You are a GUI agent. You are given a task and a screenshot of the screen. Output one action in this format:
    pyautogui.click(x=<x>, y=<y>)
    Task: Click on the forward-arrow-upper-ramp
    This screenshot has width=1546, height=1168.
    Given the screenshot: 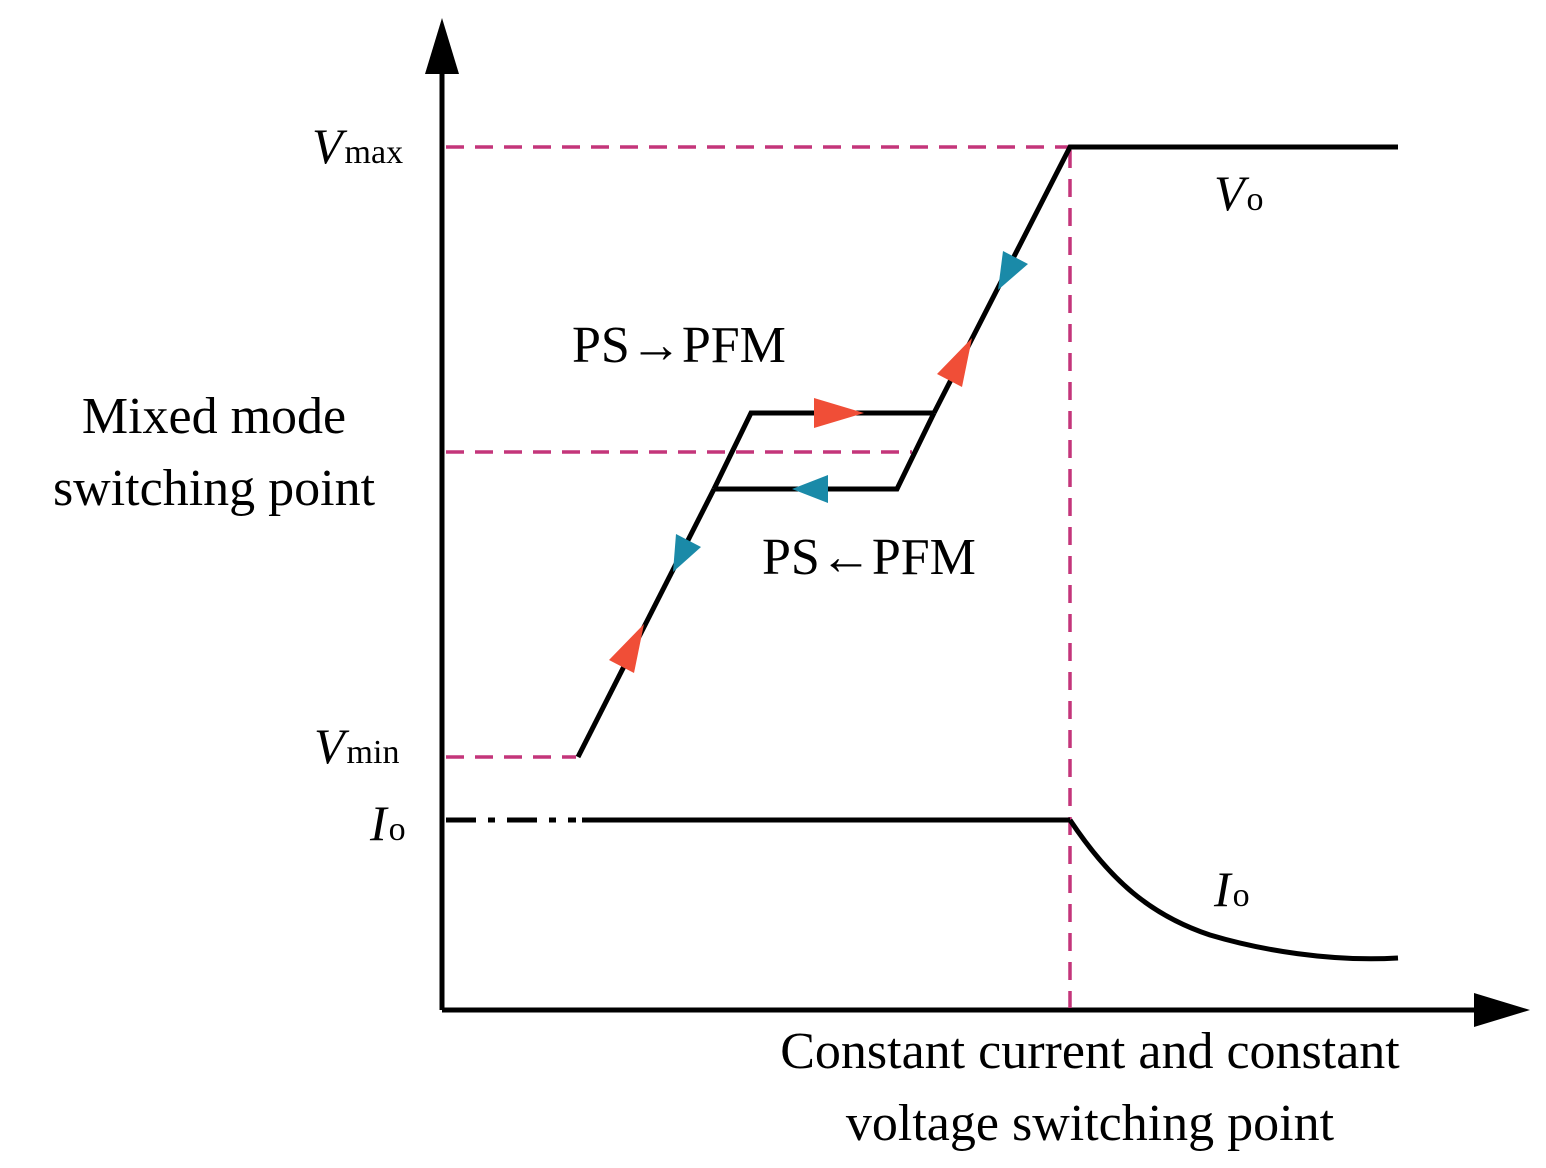 What is the action you would take?
    pyautogui.click(x=954, y=362)
    